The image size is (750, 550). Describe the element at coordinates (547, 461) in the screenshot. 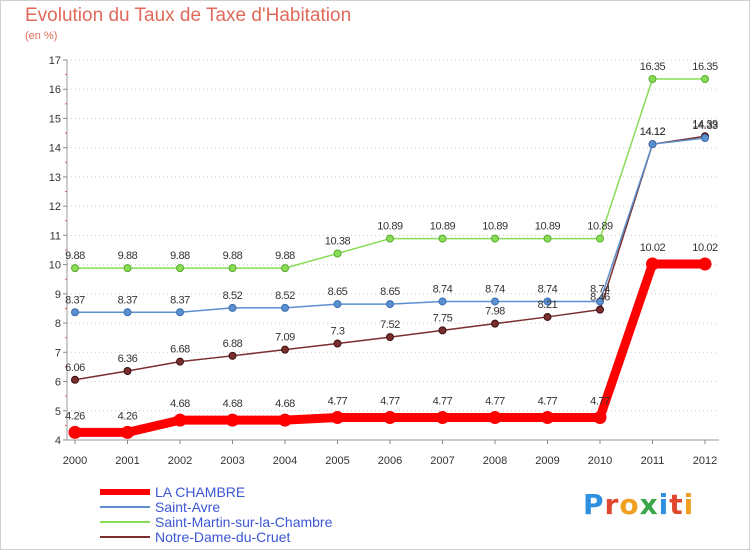

I see `x-tick-label: 2009` at that location.